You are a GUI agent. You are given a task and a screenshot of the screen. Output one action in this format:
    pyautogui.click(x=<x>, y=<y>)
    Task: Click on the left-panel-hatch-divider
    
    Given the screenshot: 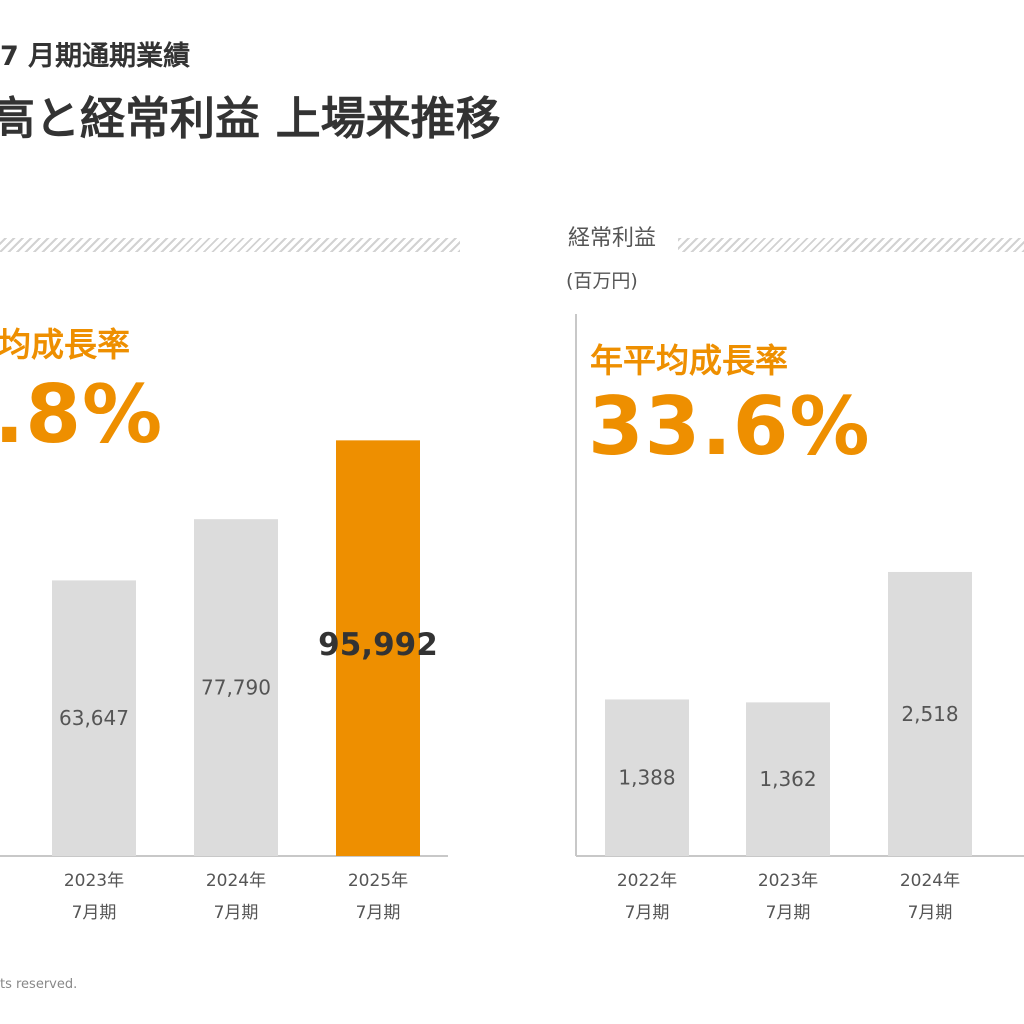 What is the action you would take?
    pyautogui.click(x=230, y=245)
    